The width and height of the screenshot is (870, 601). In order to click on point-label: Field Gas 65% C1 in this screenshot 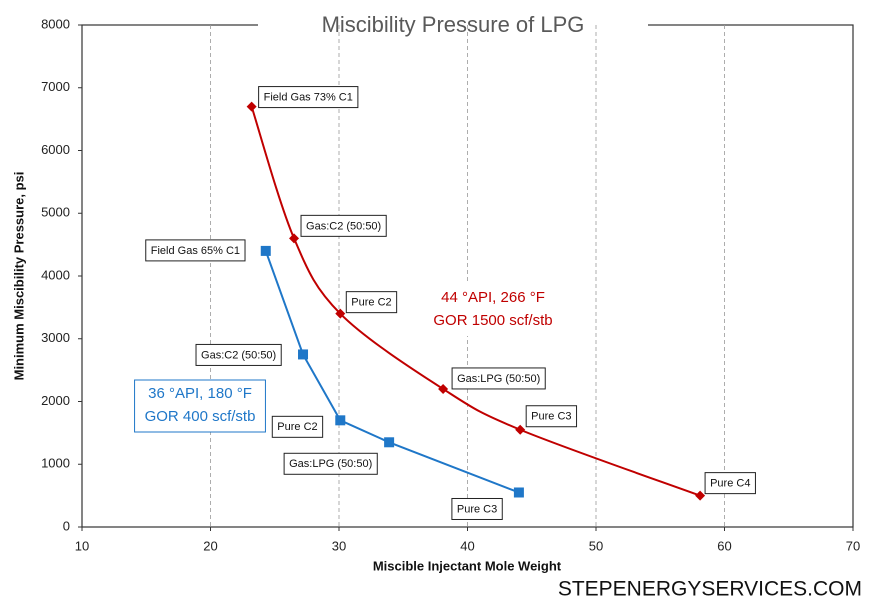, I will do `click(195, 251)`.